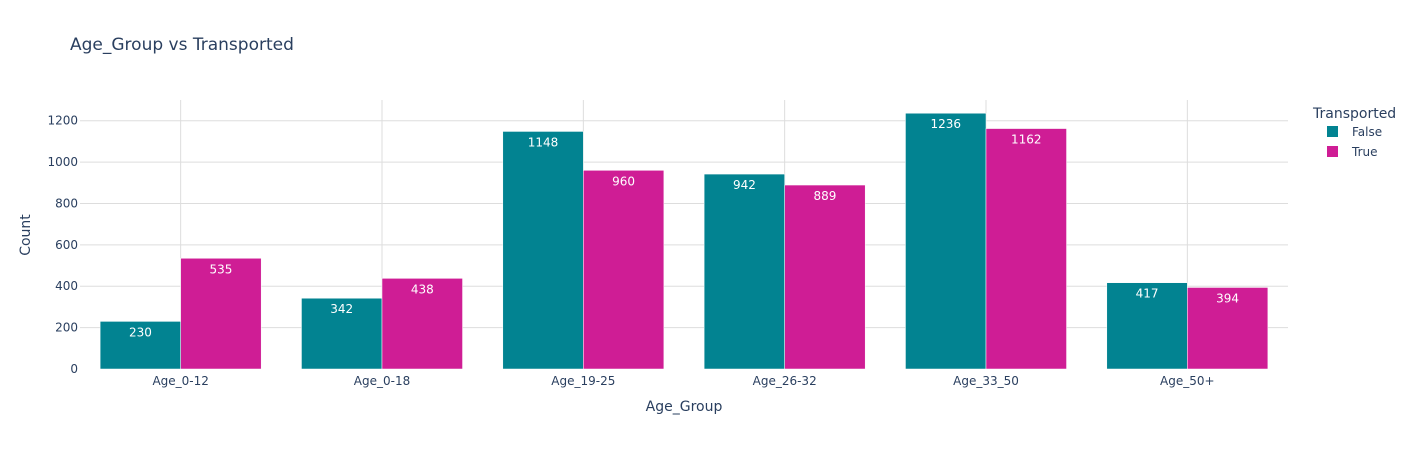  I want to click on bar-value-label: 960, so click(623, 181).